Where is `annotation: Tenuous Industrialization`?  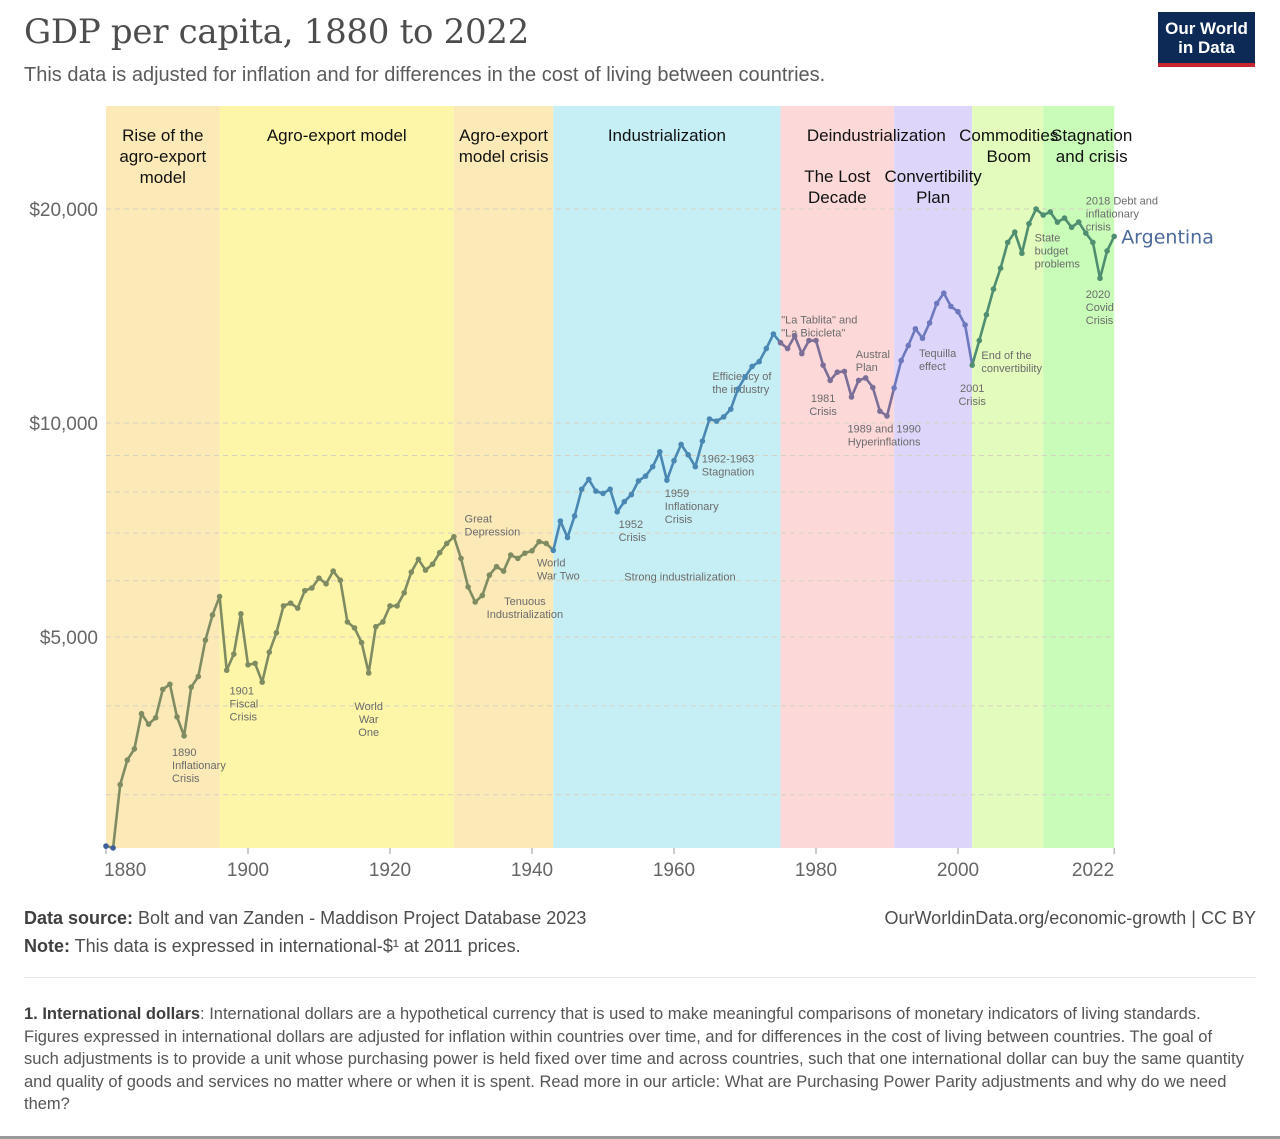
annotation: Tenuous Industrialization is located at coordinates (525, 608).